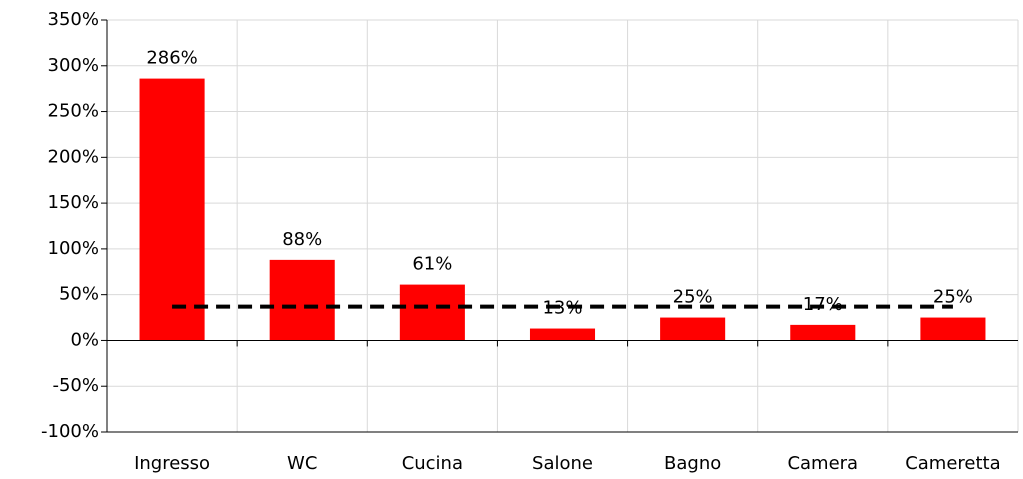 The width and height of the screenshot is (1023, 479). What do you see at coordinates (952, 463) in the screenshot?
I see `x-tick-label: Cameretta` at bounding box center [952, 463].